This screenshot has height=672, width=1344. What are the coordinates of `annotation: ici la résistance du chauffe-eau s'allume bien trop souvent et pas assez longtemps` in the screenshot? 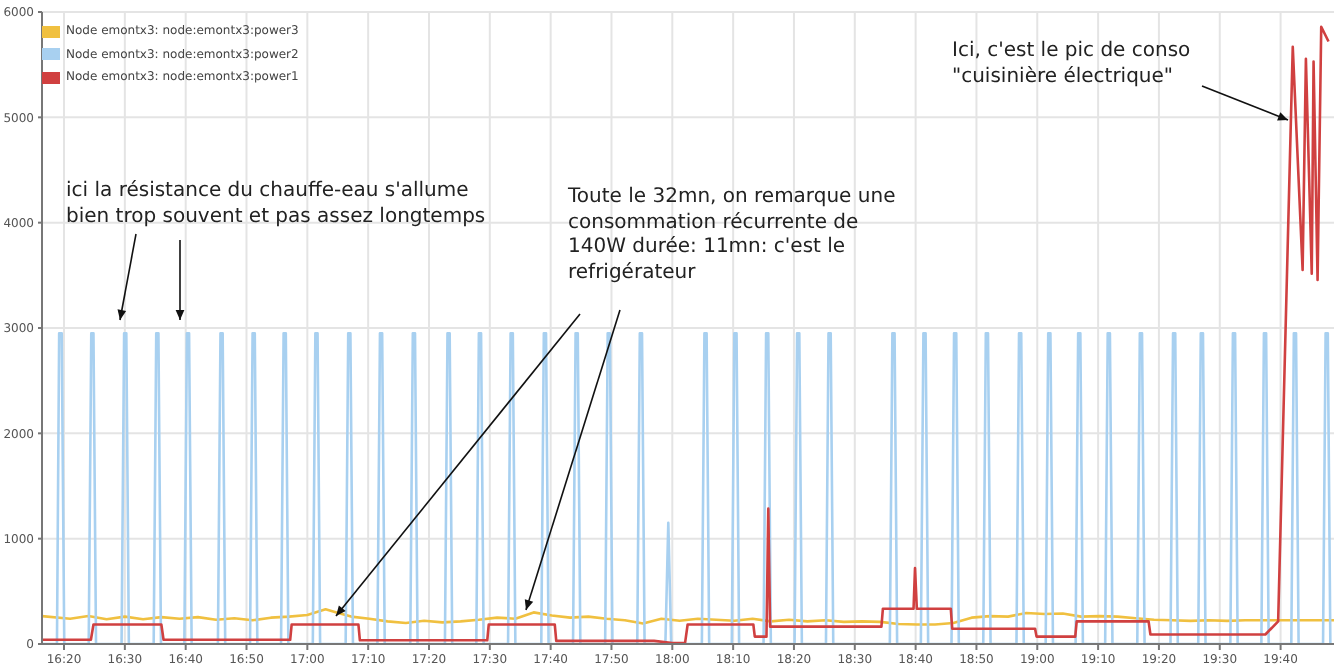 It's located at (276, 205).